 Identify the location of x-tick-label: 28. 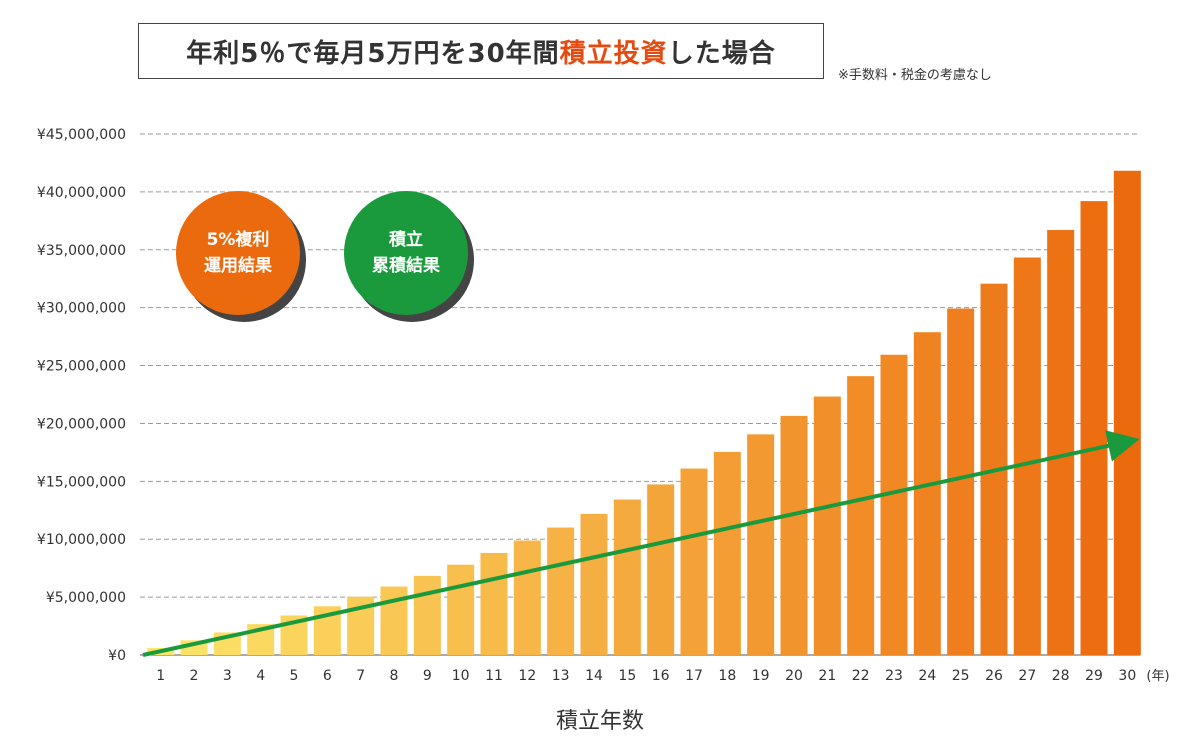
(1061, 676).